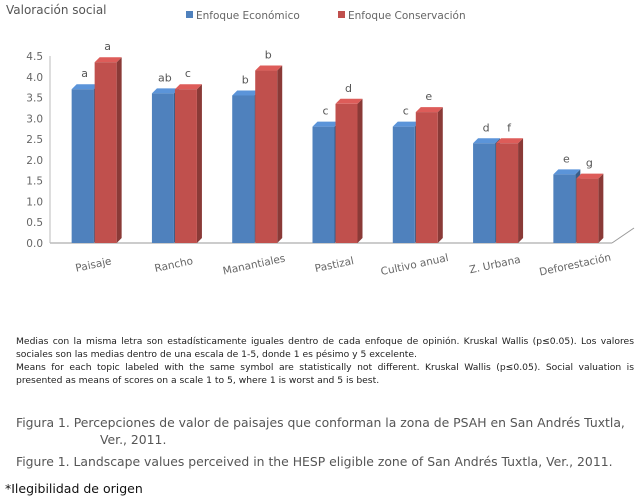 The image size is (641, 501). I want to click on x-tick-label: Cultivo anual, so click(415, 265).